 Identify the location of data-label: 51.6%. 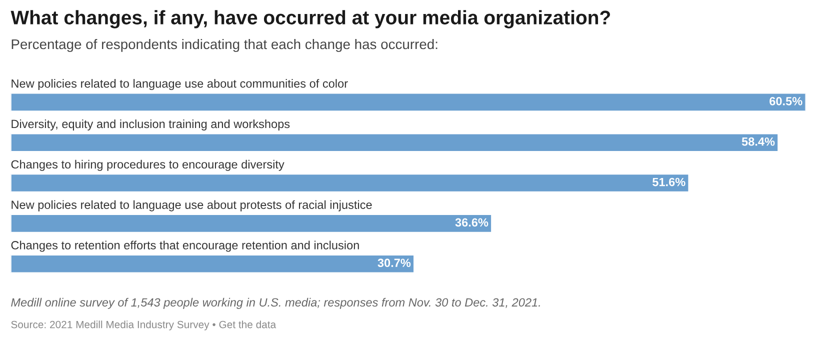
(669, 182).